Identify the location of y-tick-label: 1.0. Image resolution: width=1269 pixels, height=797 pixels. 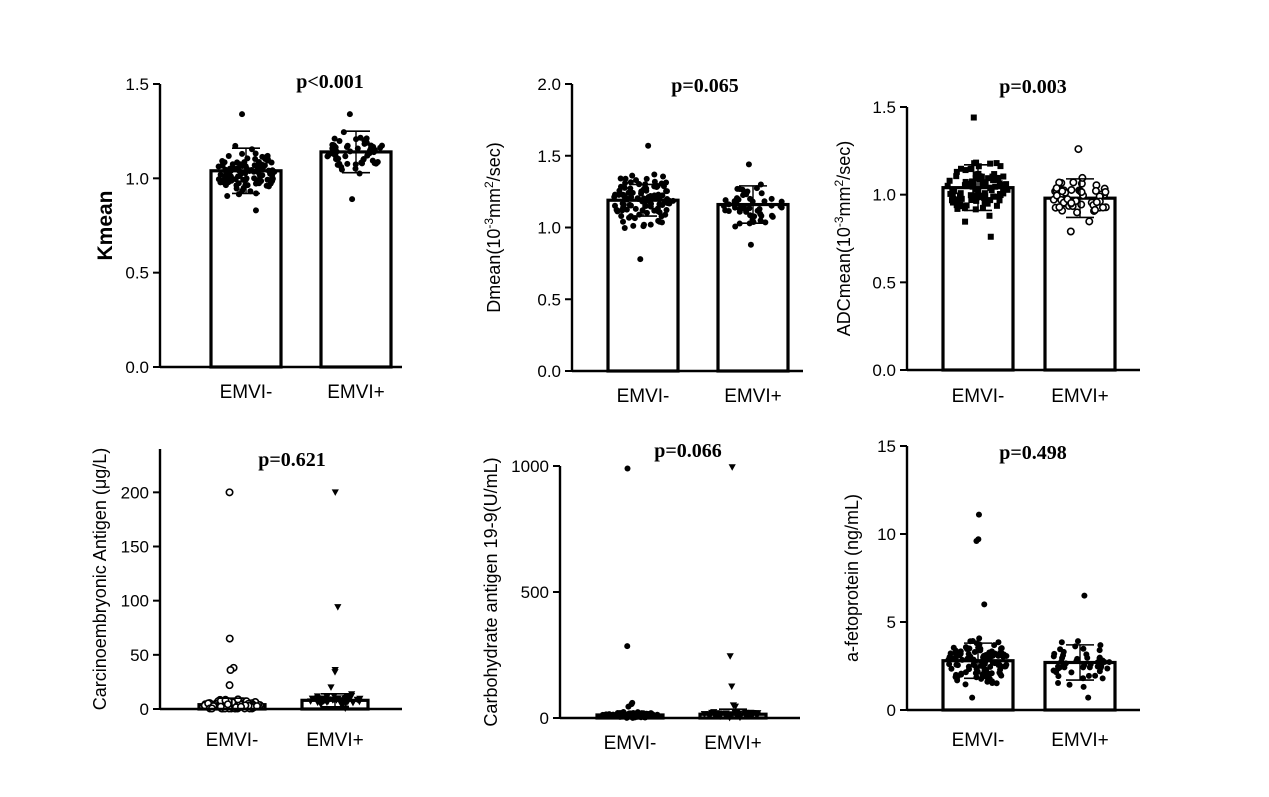
(549, 228).